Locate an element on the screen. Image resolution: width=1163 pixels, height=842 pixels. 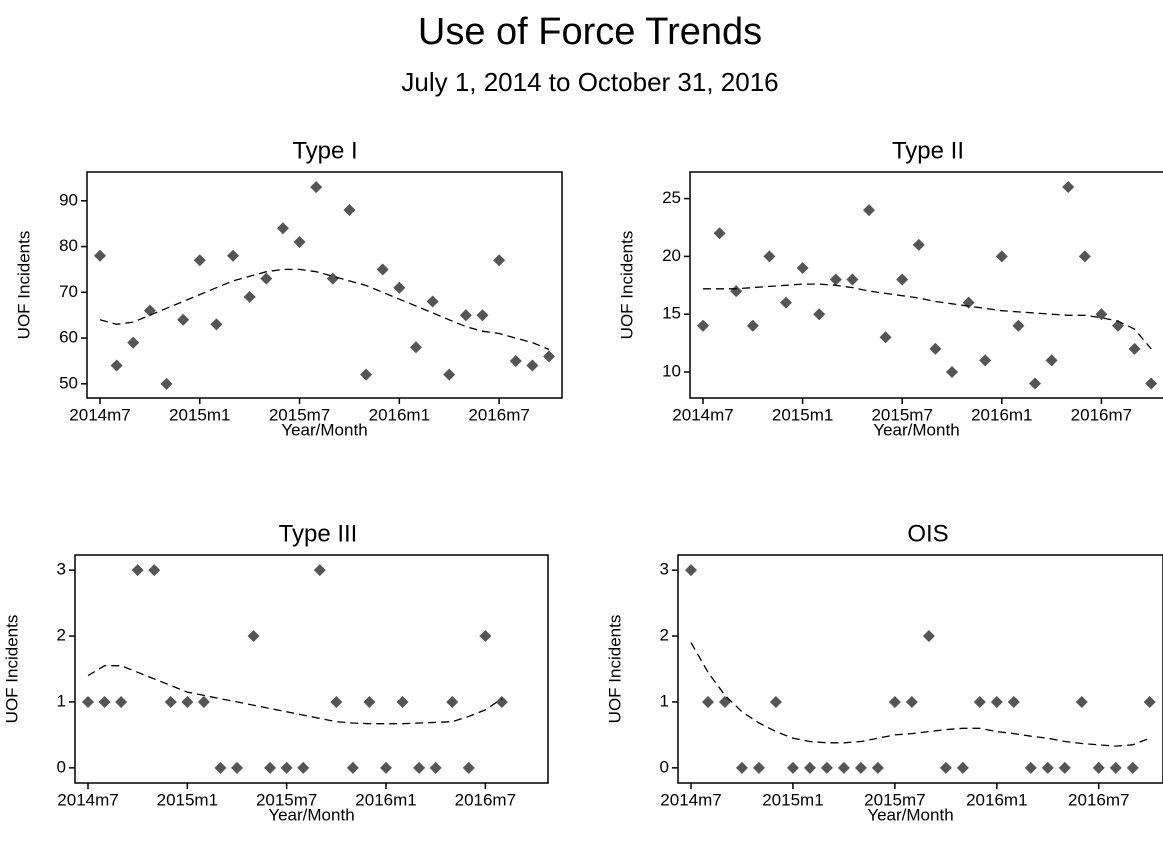
main-title: Use of Force Trends is located at coordinates (590, 32).